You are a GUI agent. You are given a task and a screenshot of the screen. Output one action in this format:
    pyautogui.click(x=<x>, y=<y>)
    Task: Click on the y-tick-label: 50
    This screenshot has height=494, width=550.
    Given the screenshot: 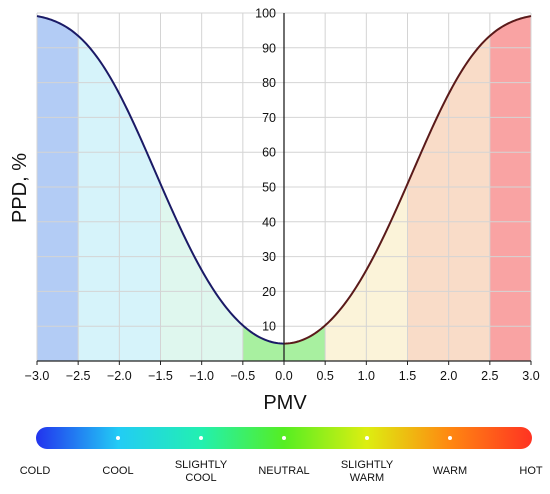 What is the action you would take?
    pyautogui.click(x=269, y=188)
    